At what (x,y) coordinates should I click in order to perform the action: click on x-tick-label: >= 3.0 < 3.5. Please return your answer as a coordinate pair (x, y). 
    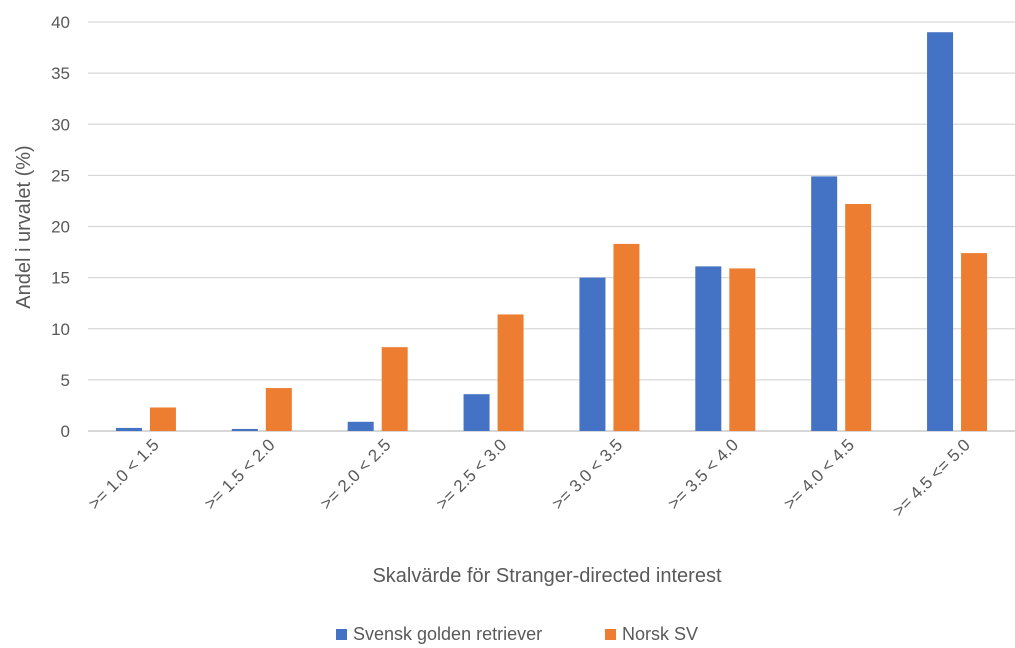
    Looking at the image, I should click on (587, 474).